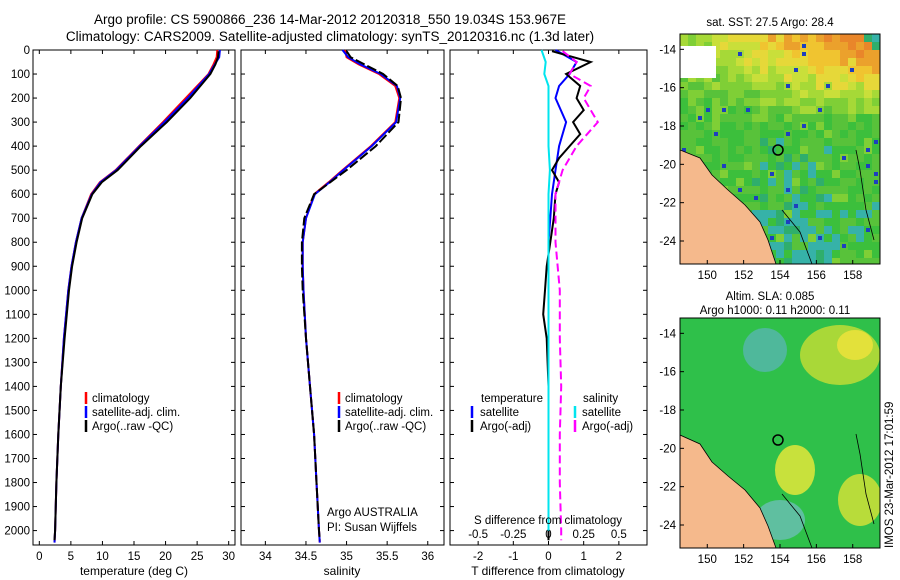 The image size is (900, 580). What do you see at coordinates (667, 242) in the screenshot?
I see `map-y-tick-label: -24` at bounding box center [667, 242].